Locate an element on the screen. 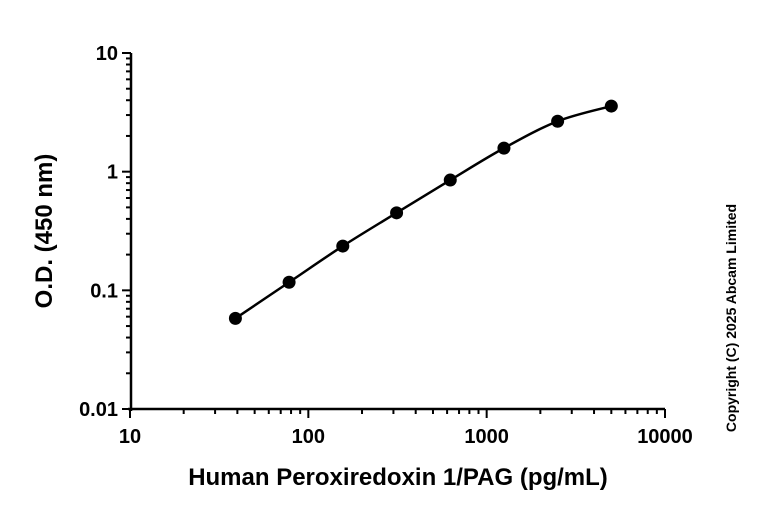 The height and width of the screenshot is (520, 768). x-tick-label: 1000 is located at coordinates (486, 437).